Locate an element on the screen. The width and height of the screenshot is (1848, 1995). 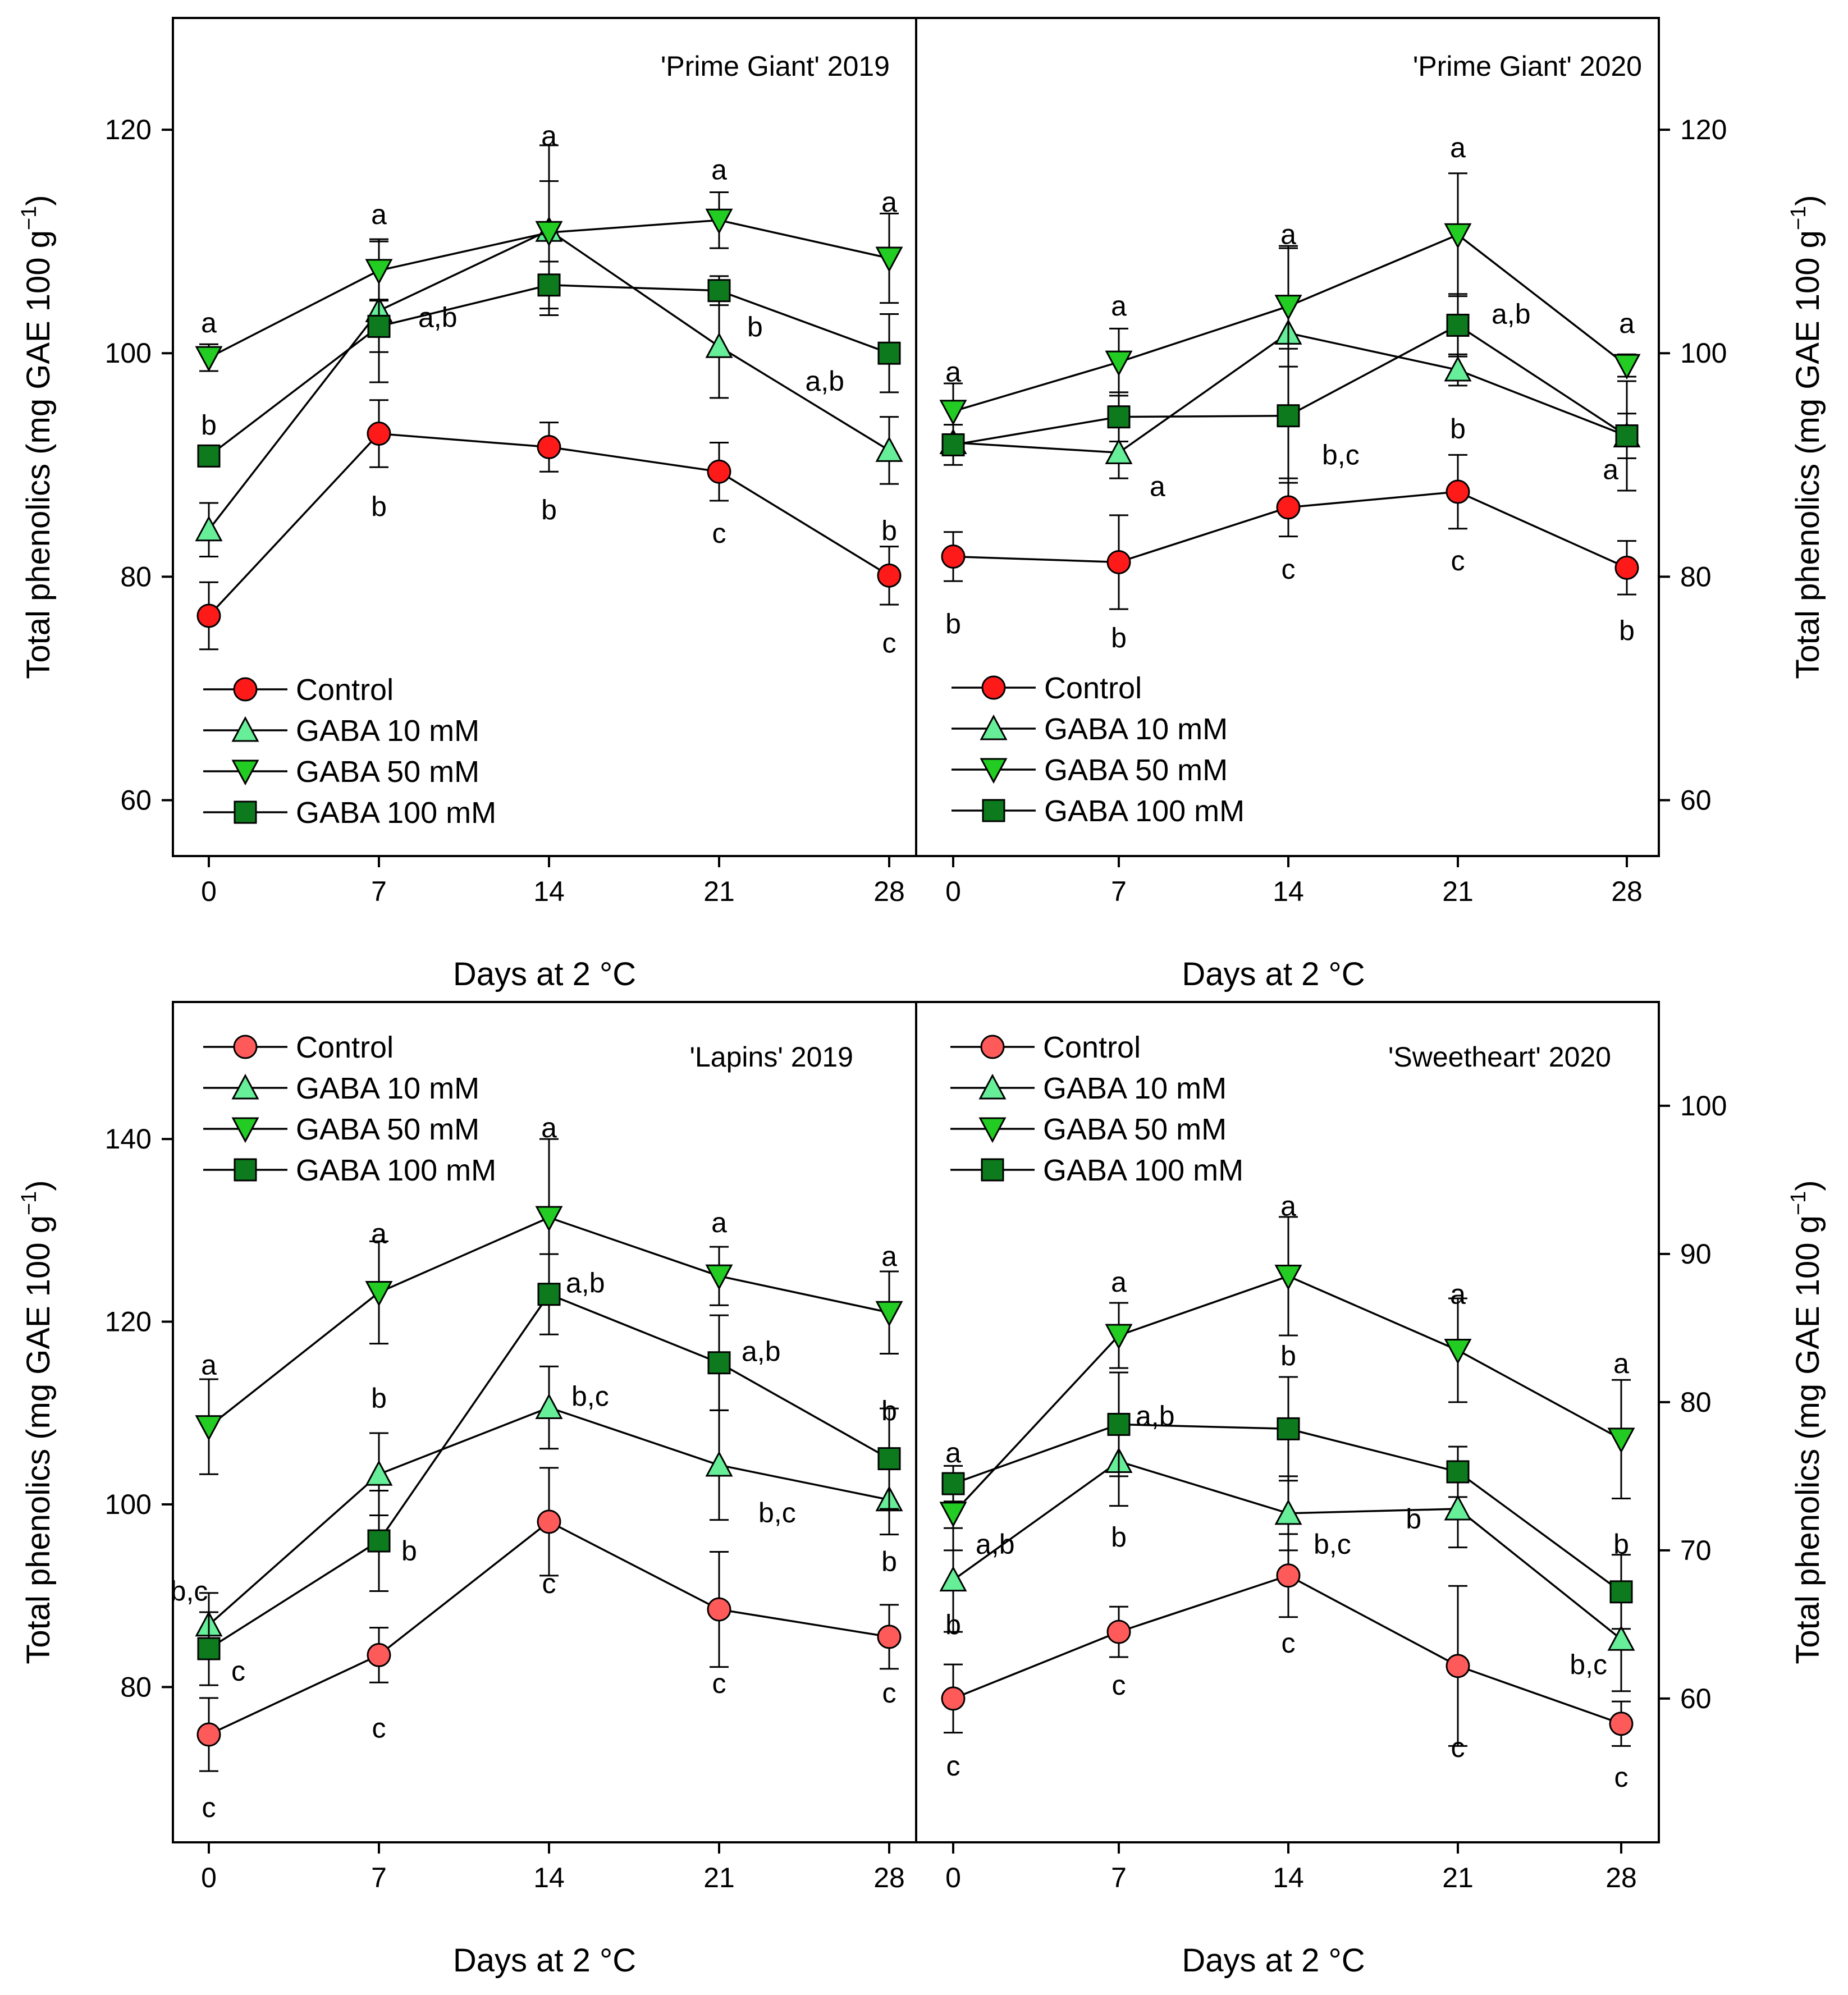
y-tick-label: 120 is located at coordinates (1704, 129).